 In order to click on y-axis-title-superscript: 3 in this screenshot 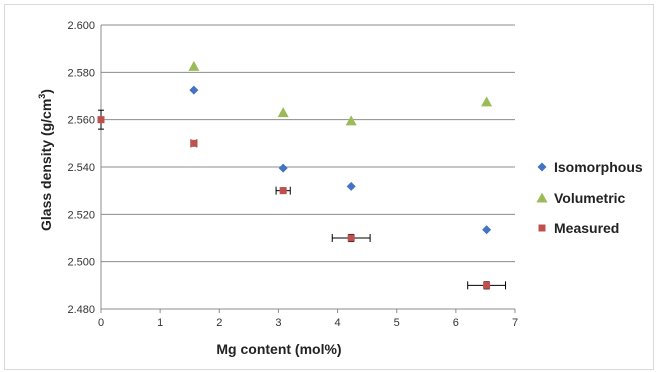, I will do `click(42, 96)`.